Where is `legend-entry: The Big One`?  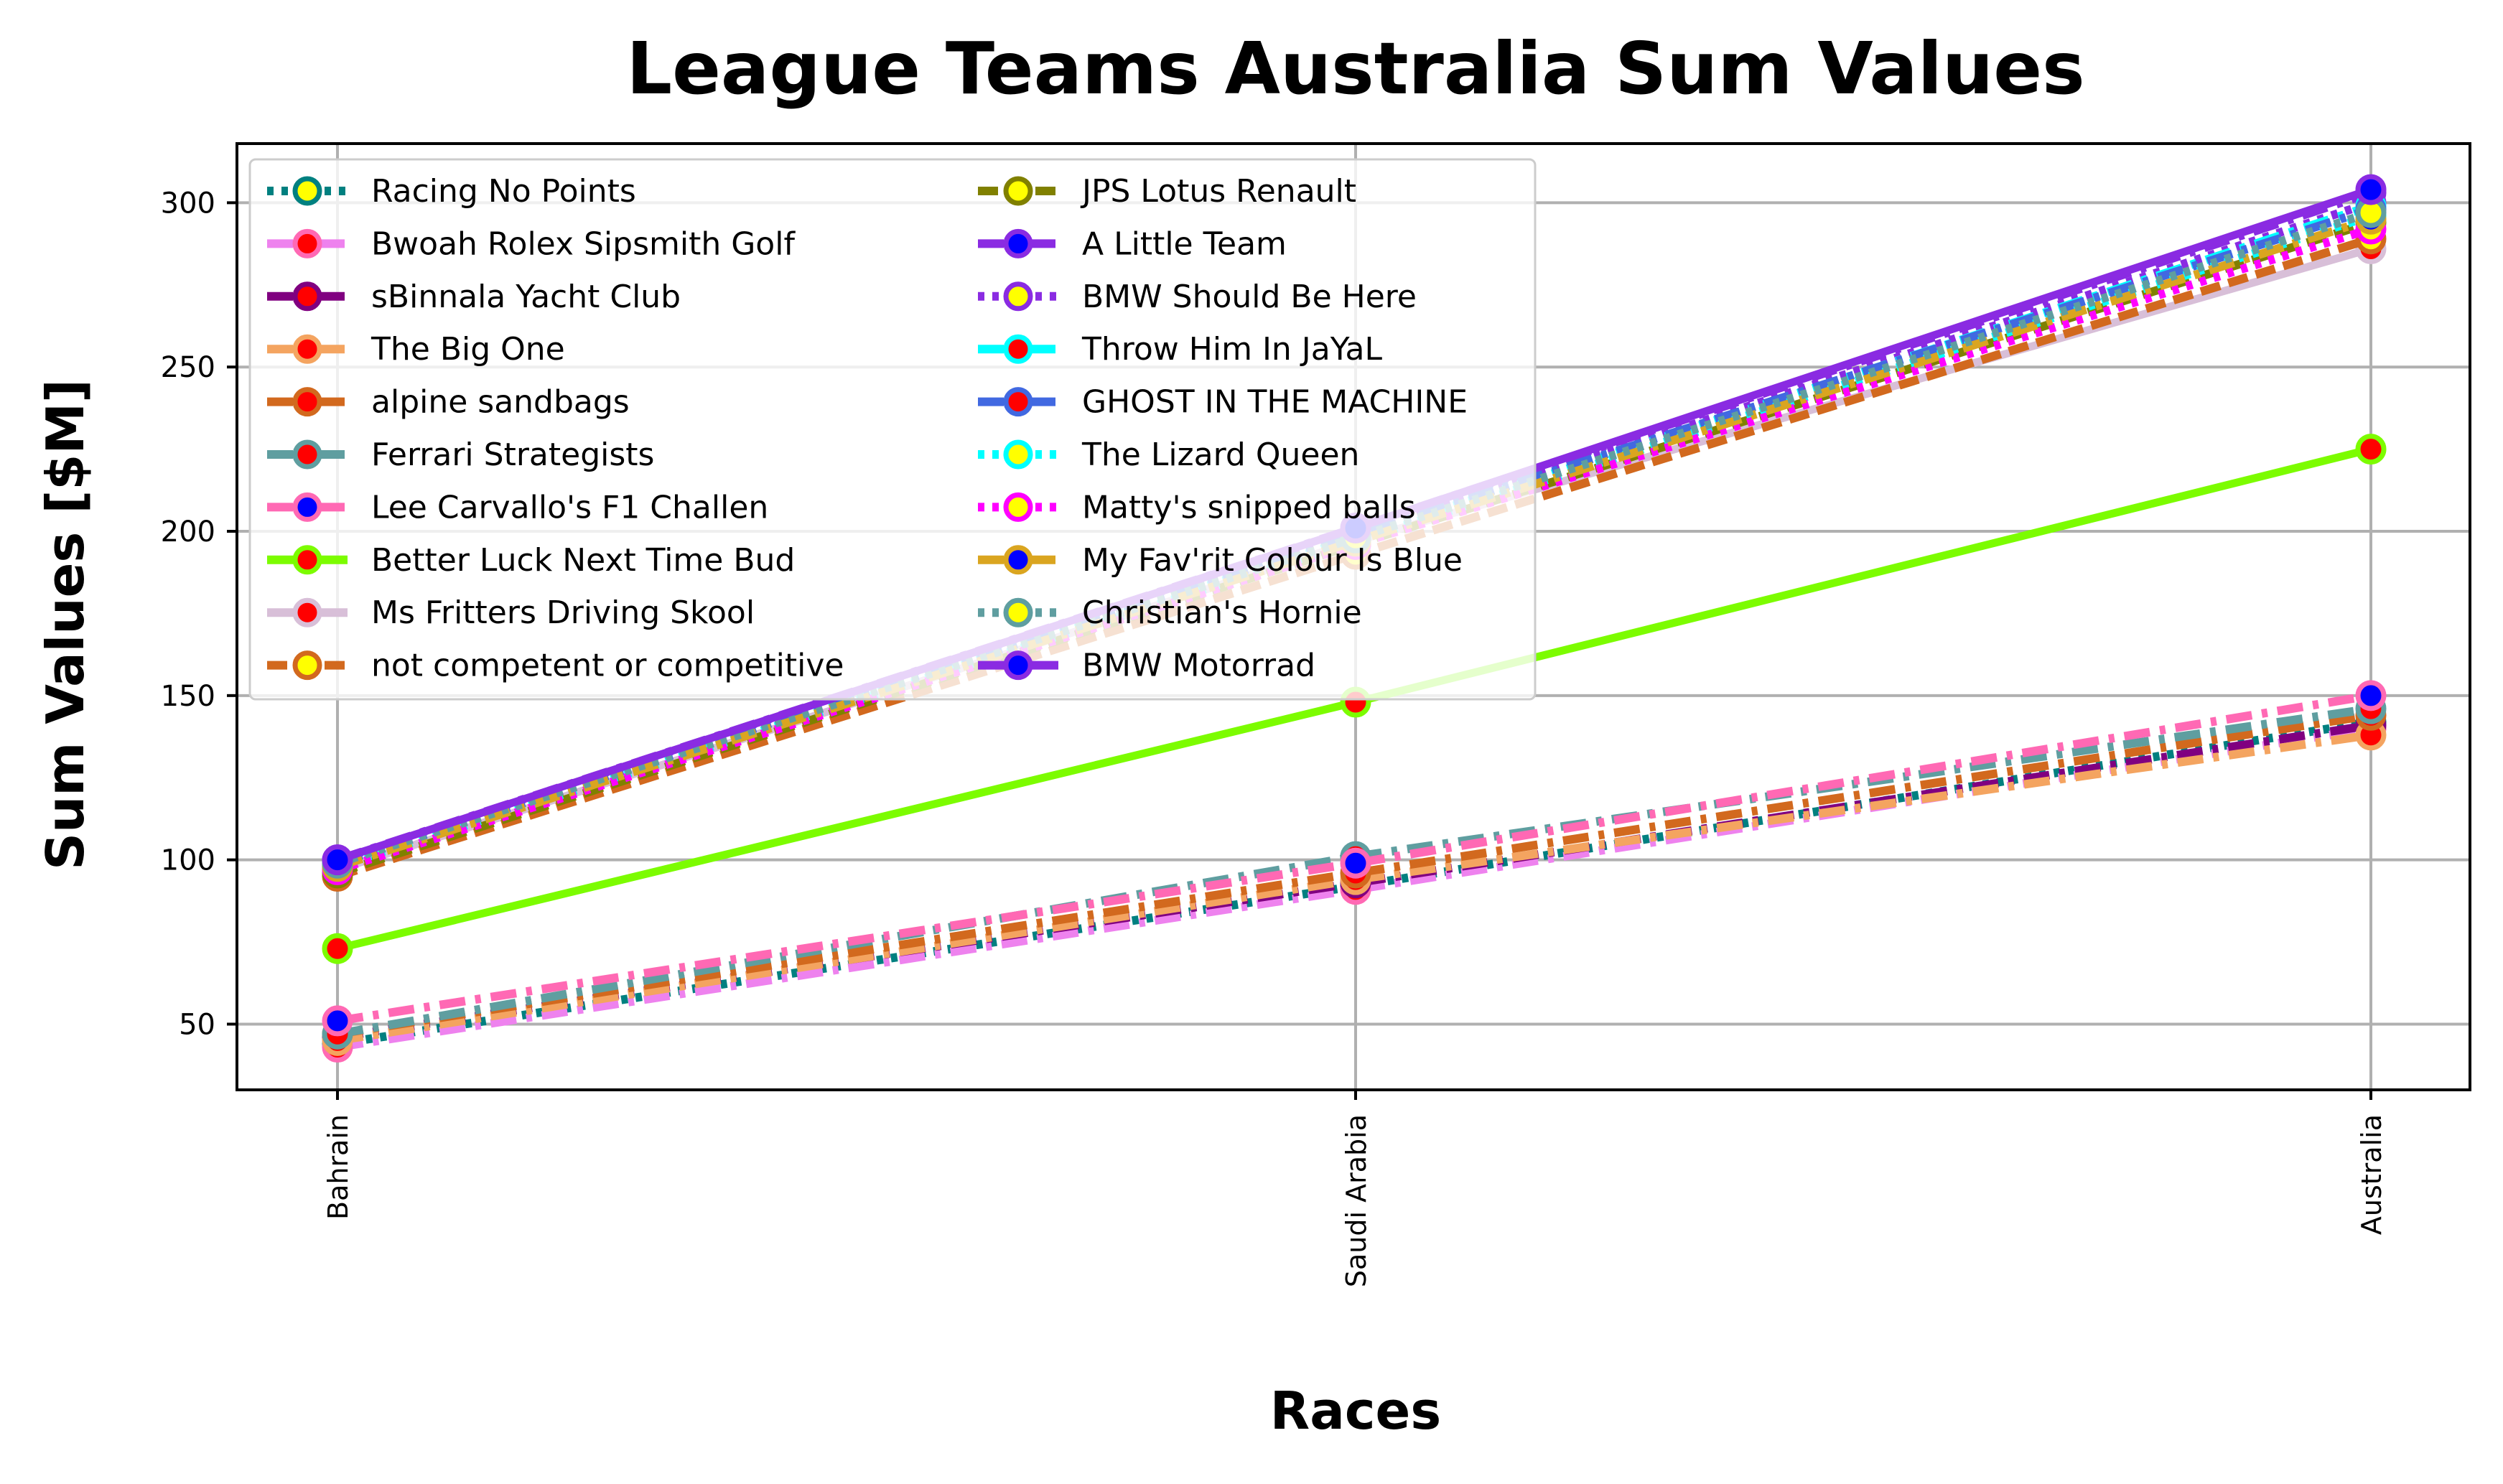
legend-entry: The Big One is located at coordinates (416, 349).